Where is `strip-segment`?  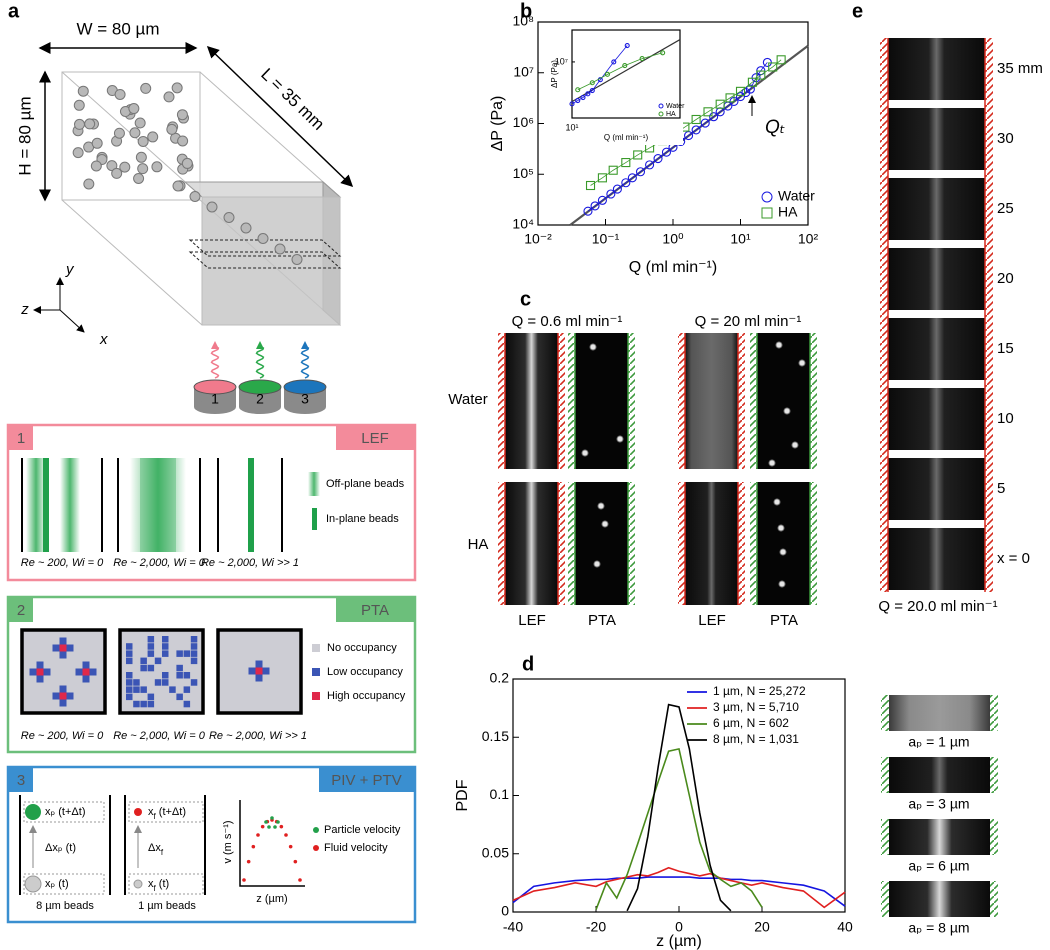
strip-segment is located at coordinates (936, 139).